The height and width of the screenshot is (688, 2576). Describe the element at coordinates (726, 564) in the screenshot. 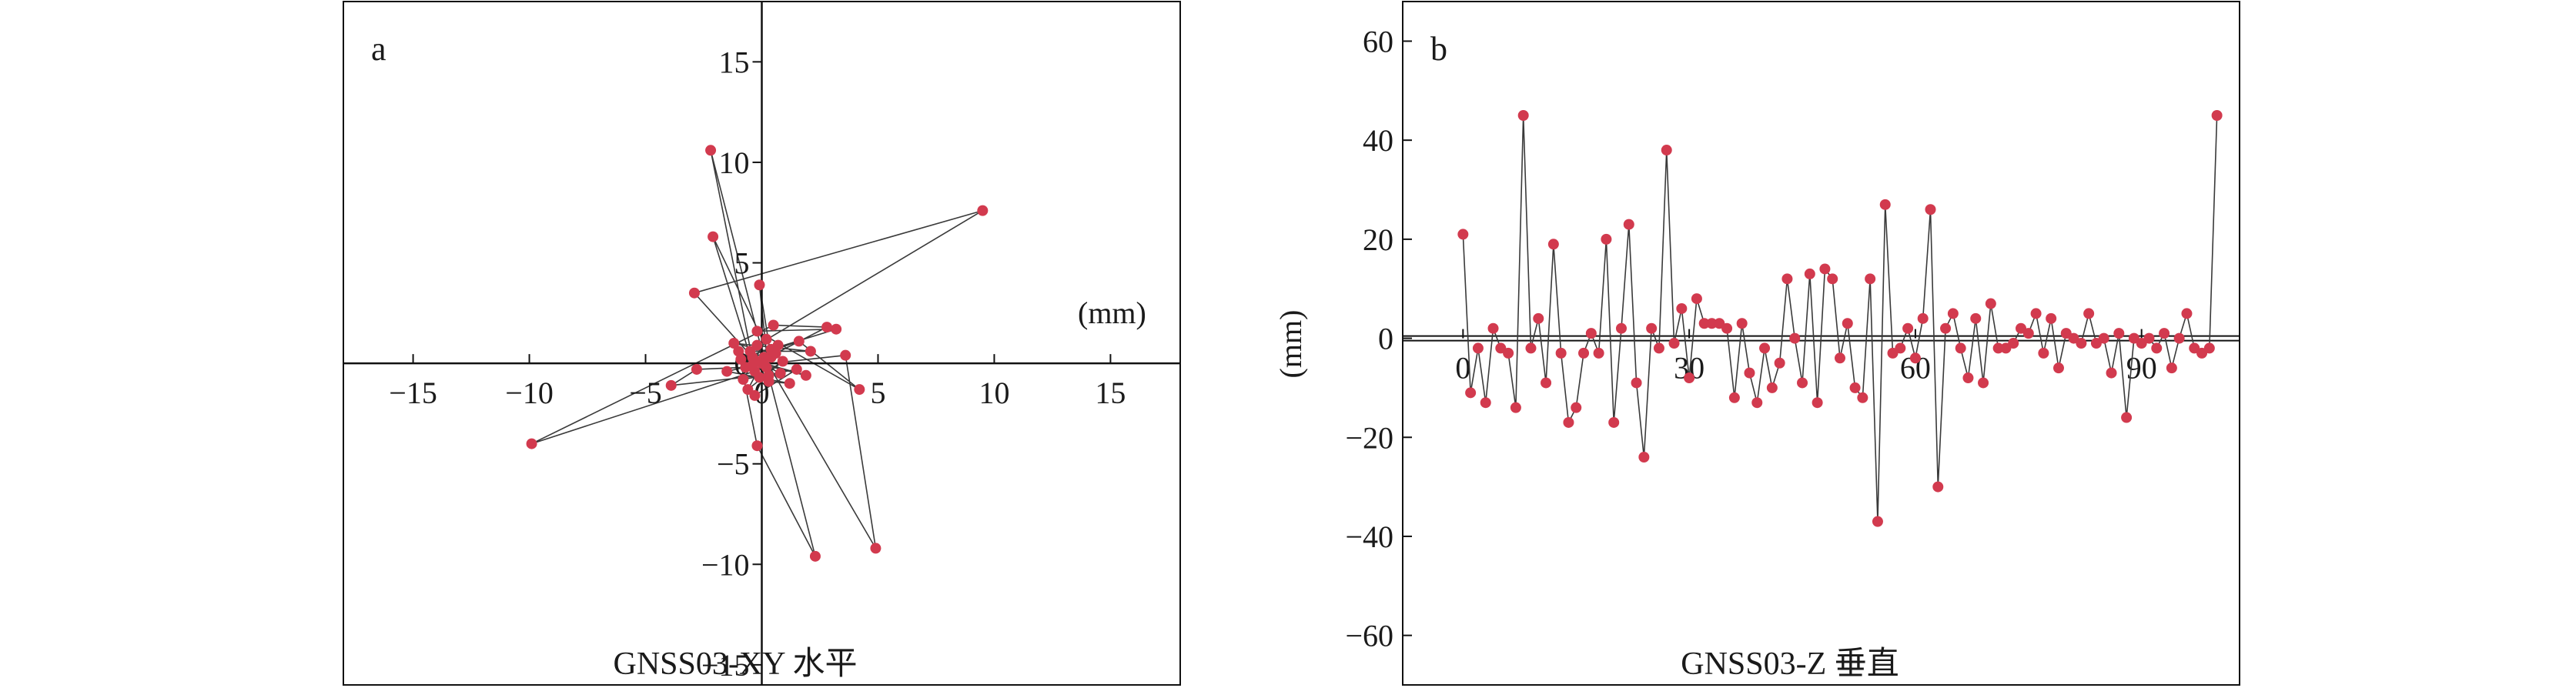

I see `panel-a-y-tick-label: −10` at that location.